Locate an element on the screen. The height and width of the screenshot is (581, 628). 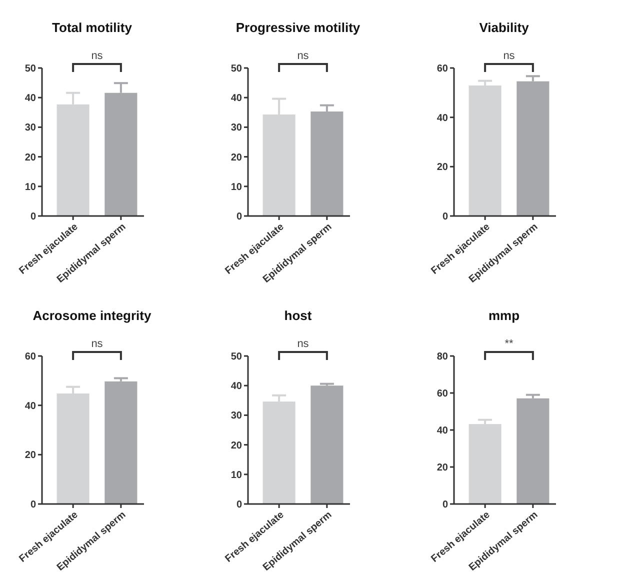
chart-title: host is located at coordinates (298, 315).